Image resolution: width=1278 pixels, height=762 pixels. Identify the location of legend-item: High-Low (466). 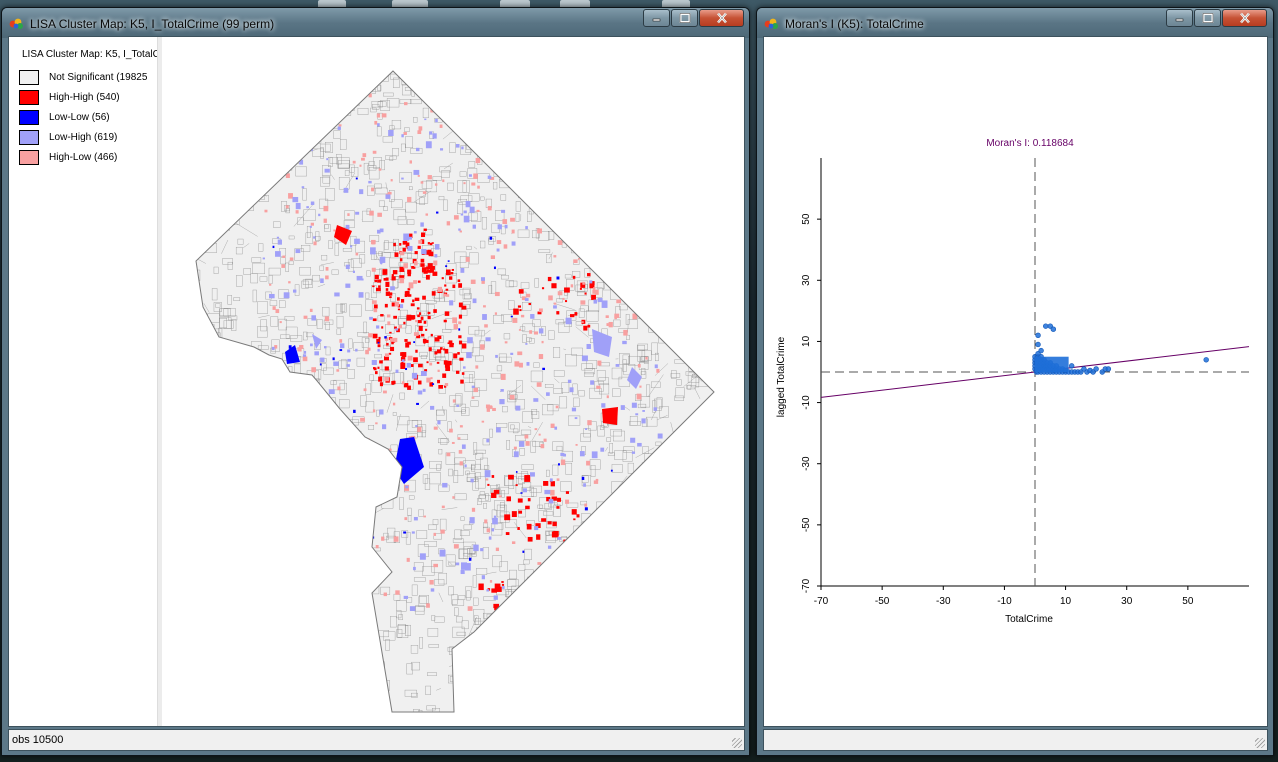
(88, 158).